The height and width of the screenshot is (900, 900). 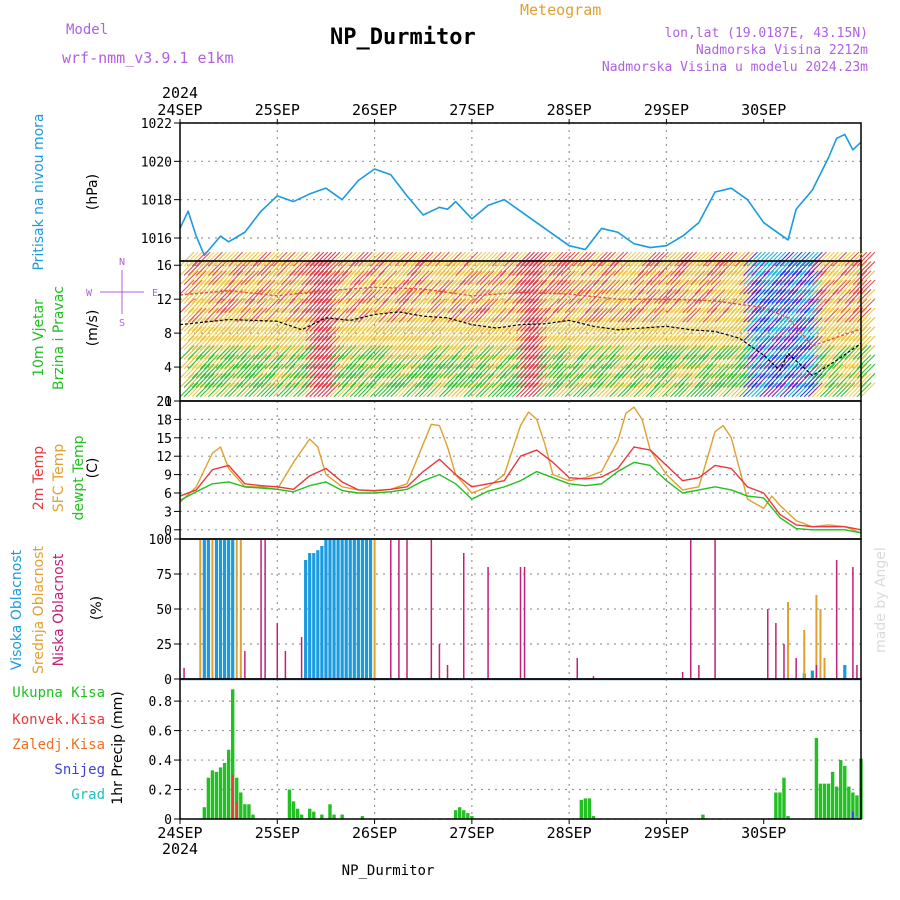 I want to click on y-tick-label: 1018, so click(x=156, y=201).